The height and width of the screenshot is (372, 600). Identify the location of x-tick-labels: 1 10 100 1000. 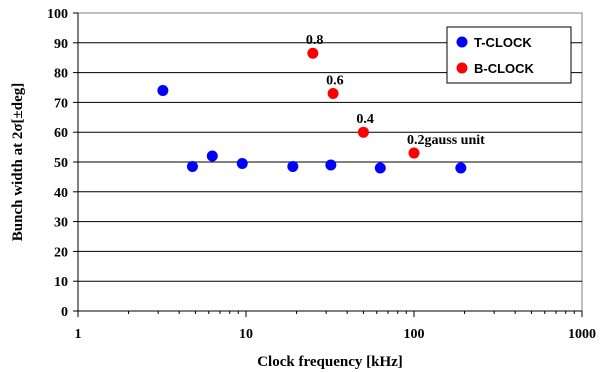
(336, 334).